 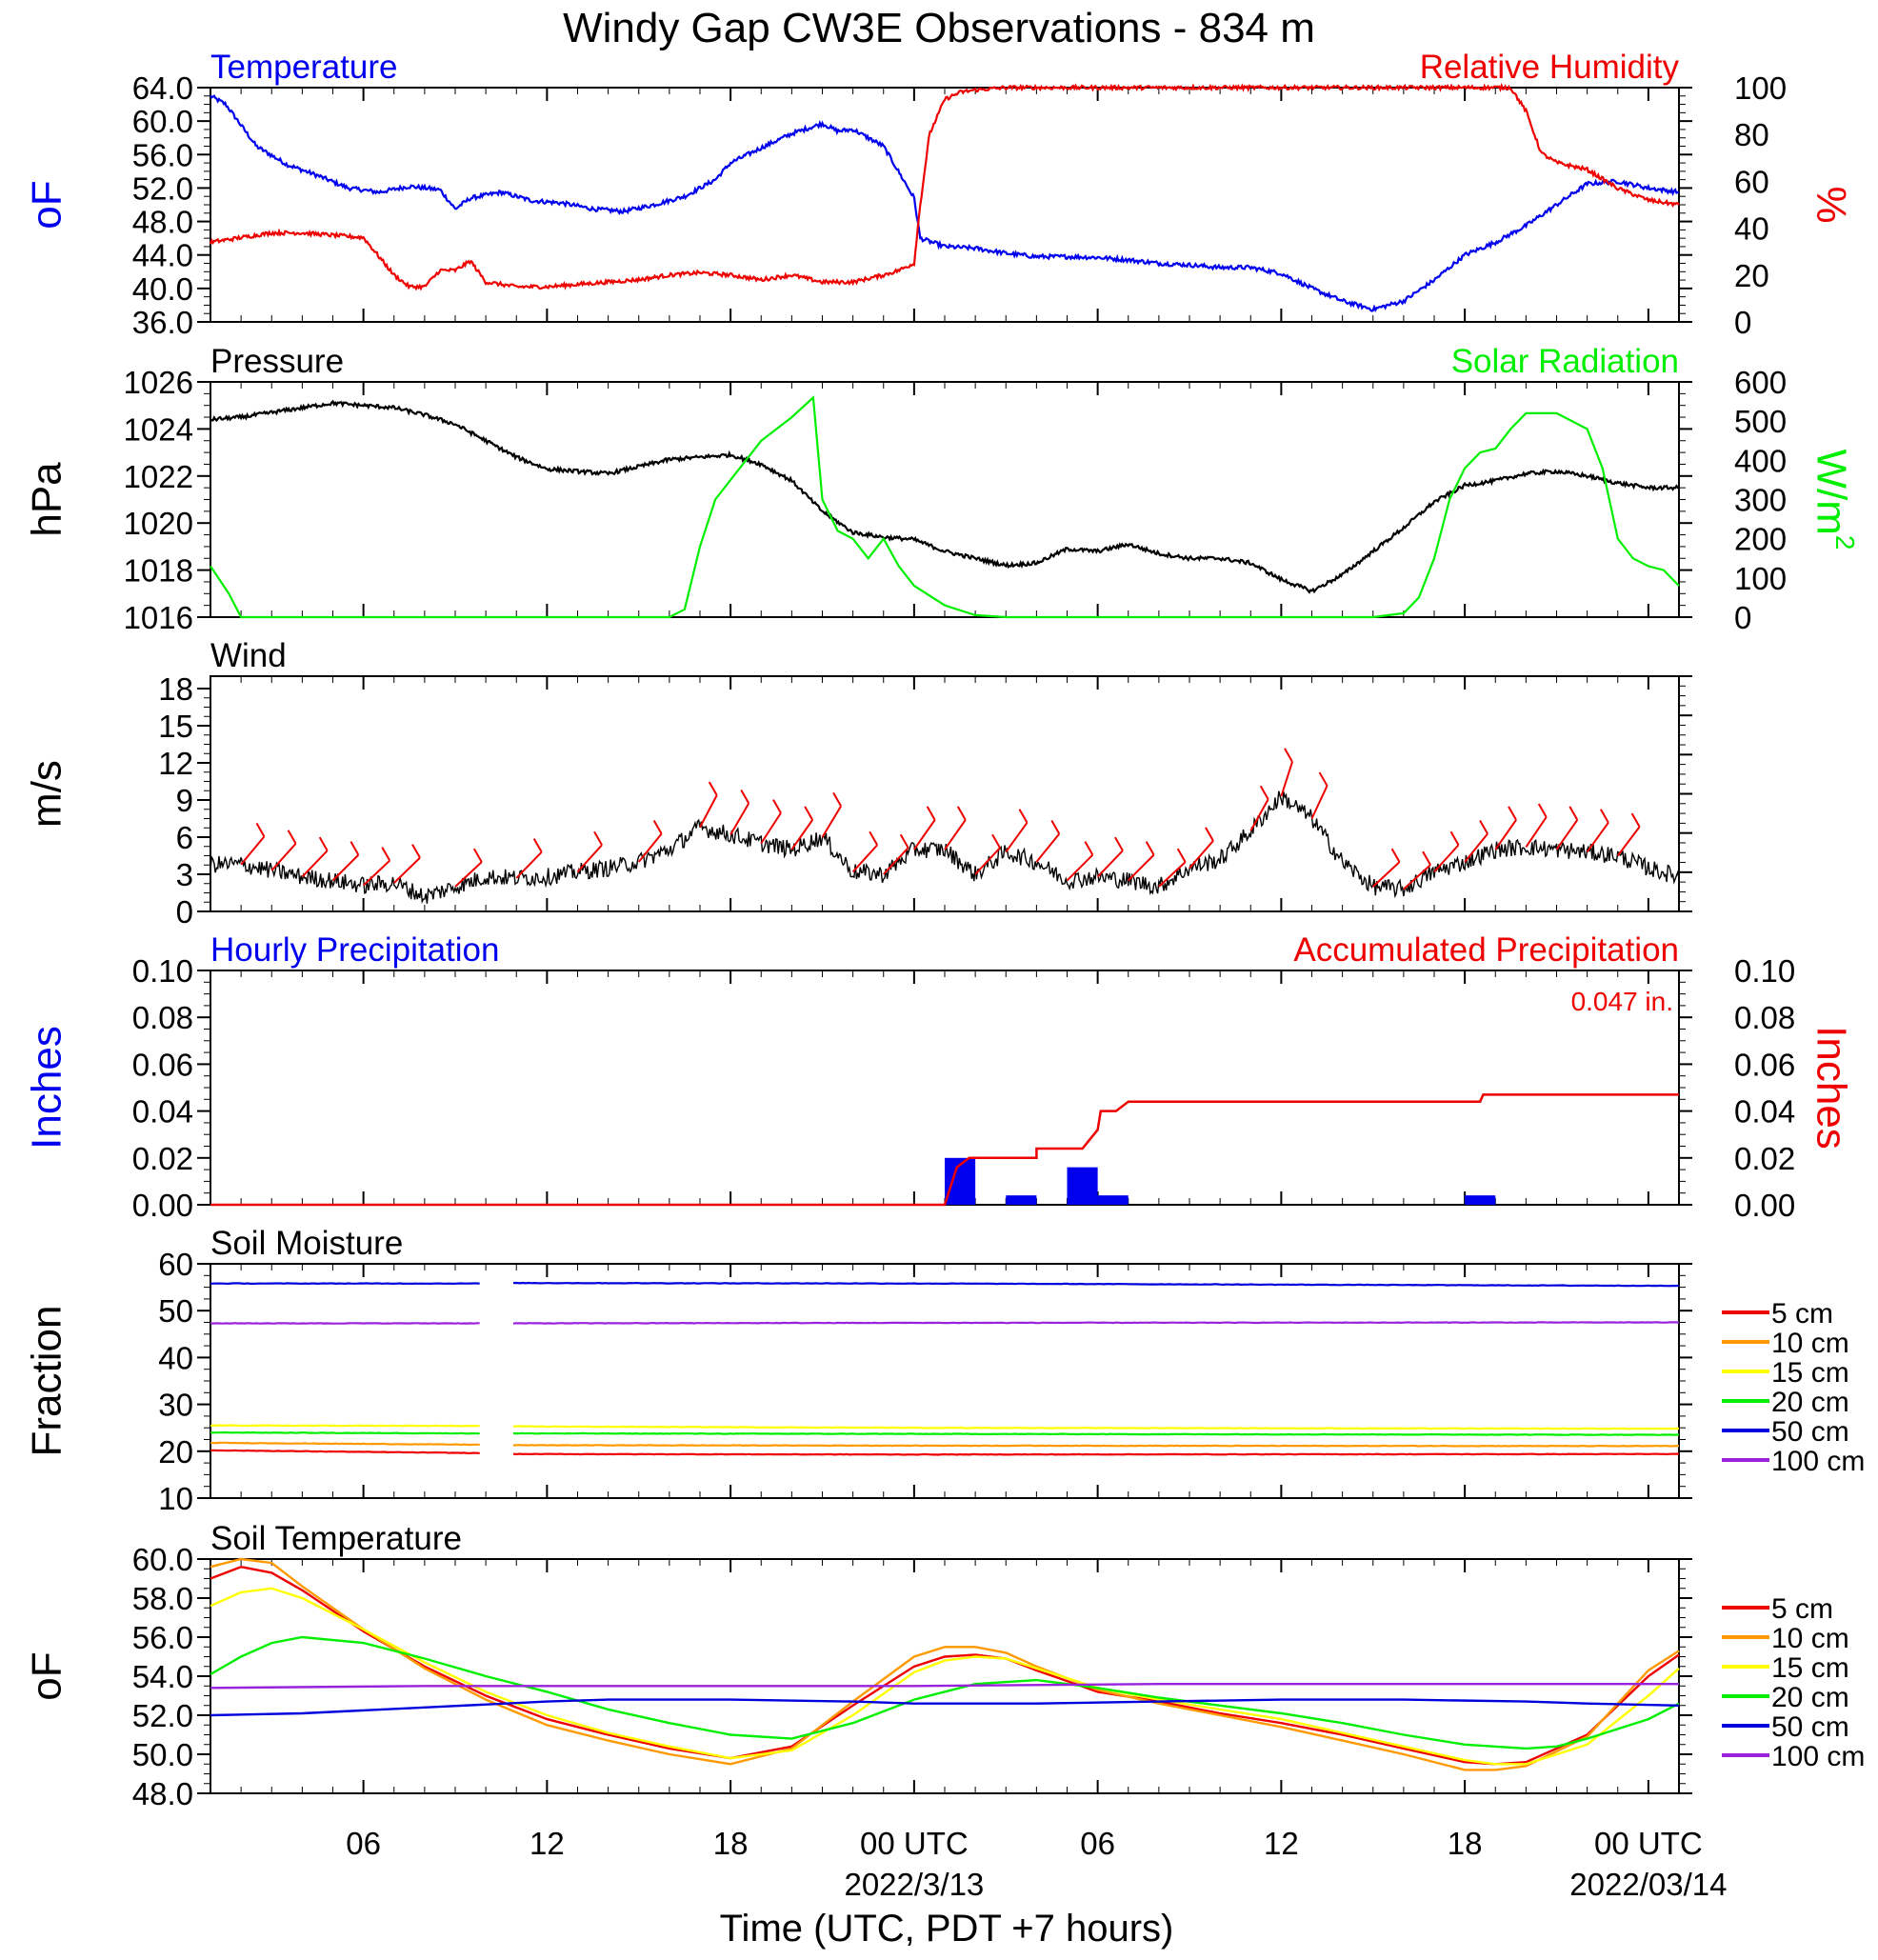 What do you see at coordinates (1751, 181) in the screenshot?
I see `y-tick-label-right: 60` at bounding box center [1751, 181].